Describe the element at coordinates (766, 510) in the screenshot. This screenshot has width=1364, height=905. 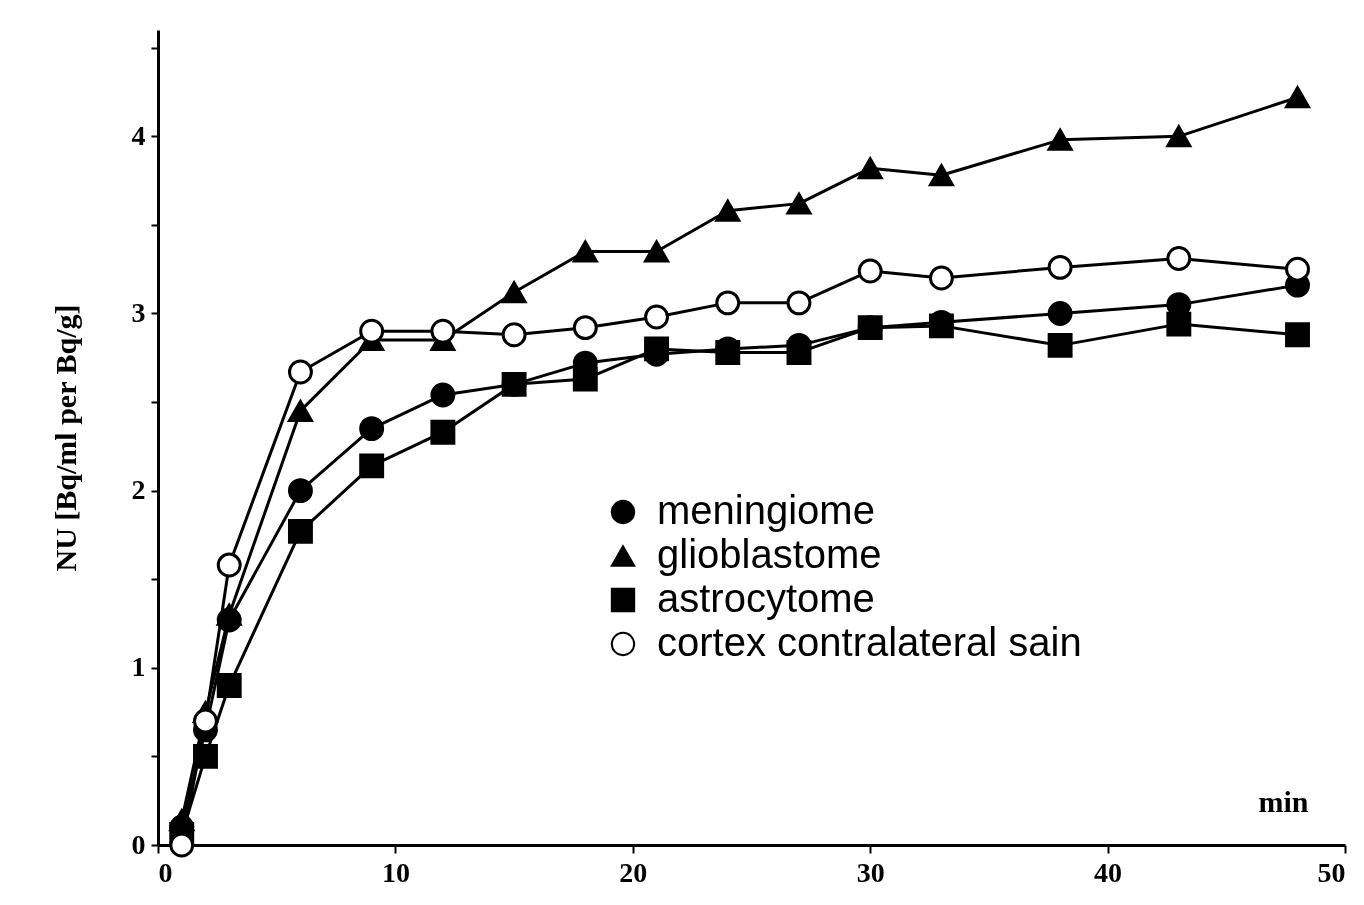
I see `legend-label: meningiome` at that location.